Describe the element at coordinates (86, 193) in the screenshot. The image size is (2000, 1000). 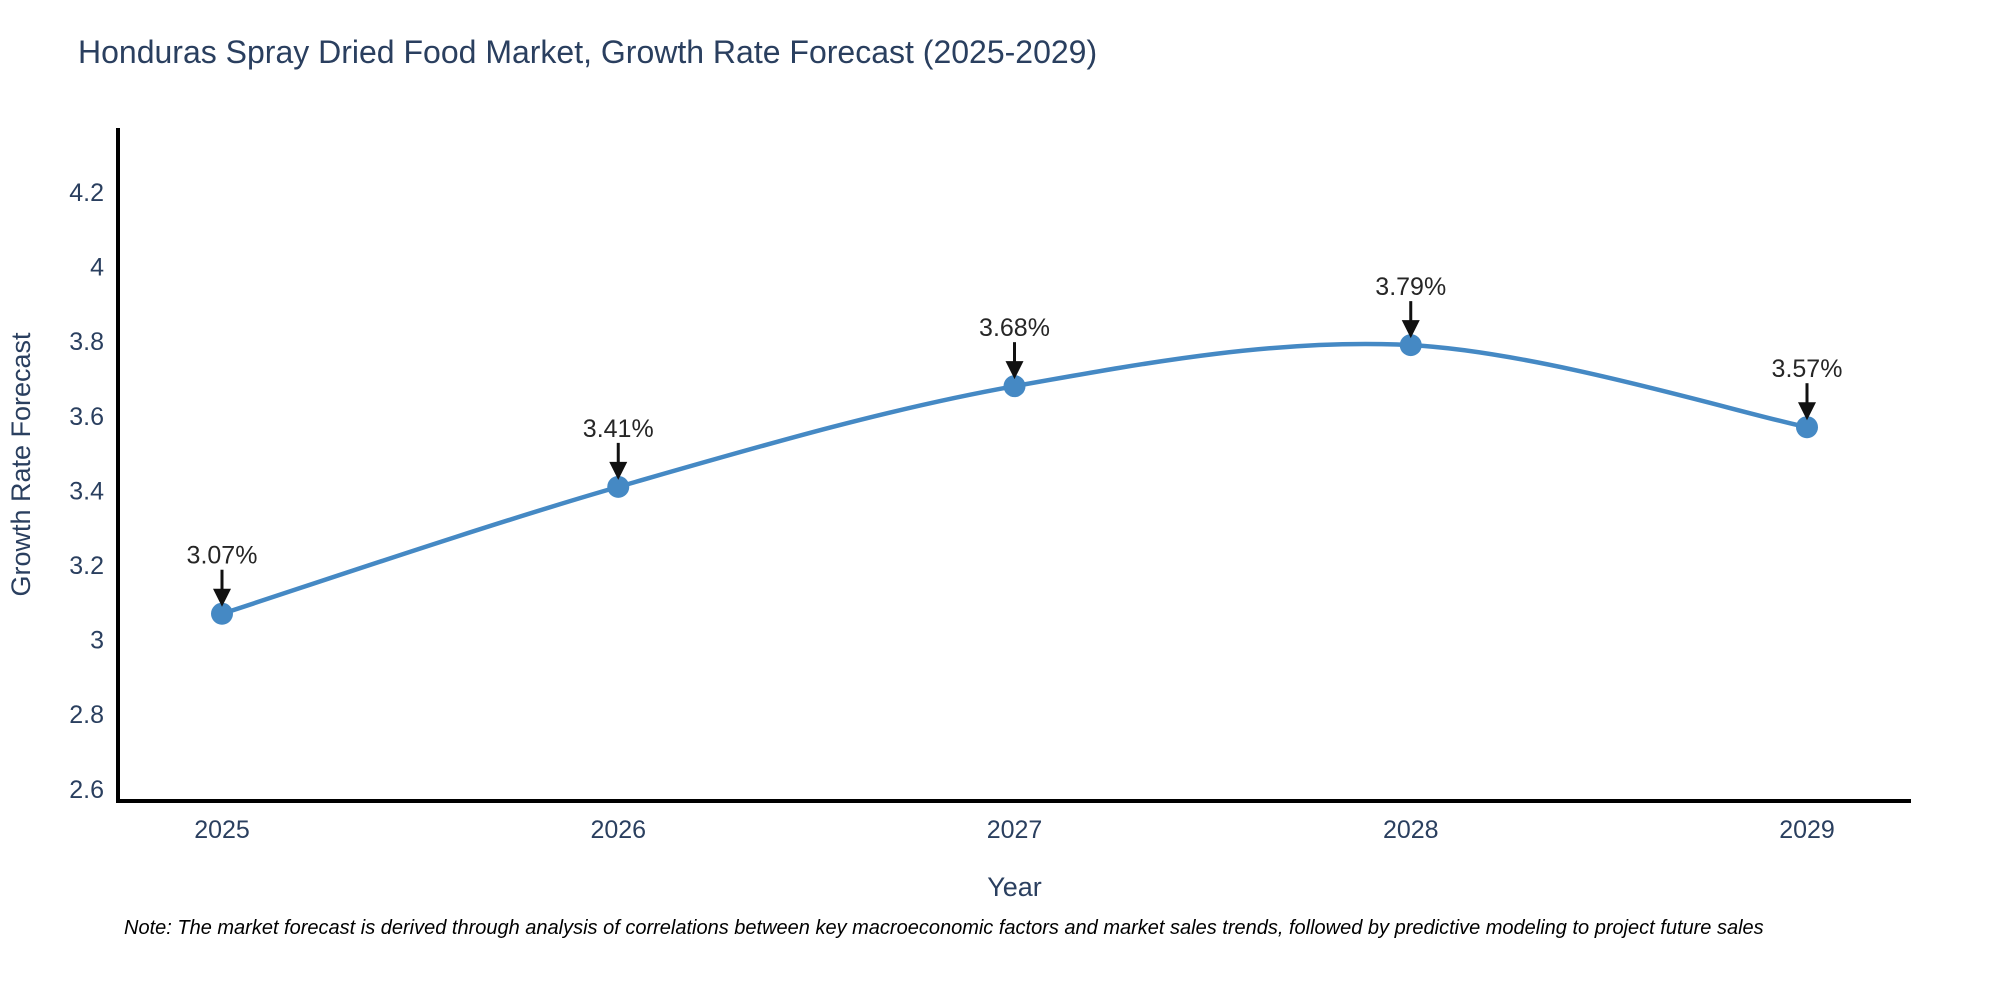
I see `y-tick-label: 4.2` at that location.